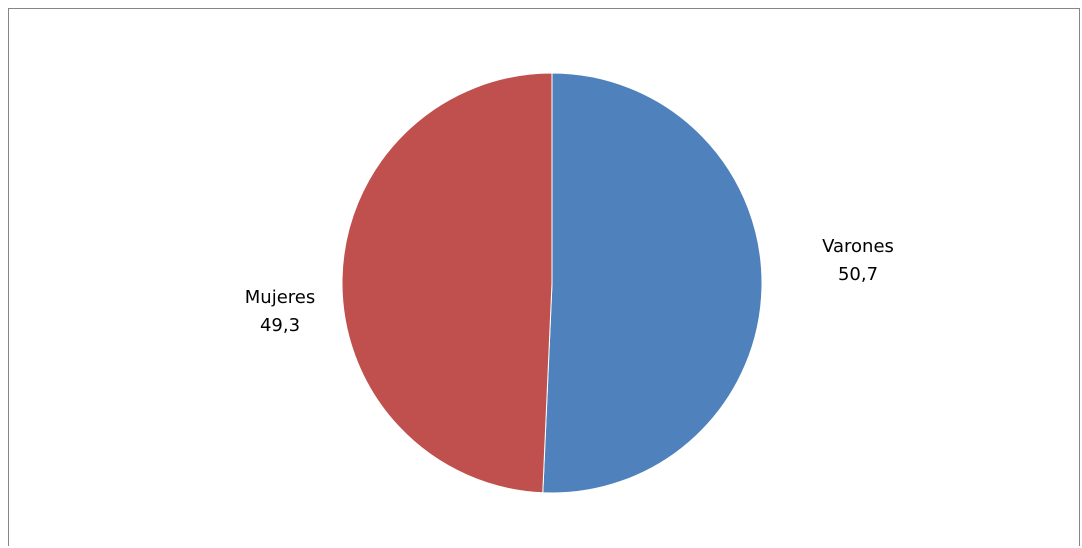 The height and width of the screenshot is (548, 1082). Describe the element at coordinates (858, 246) in the screenshot. I see `slice-label-varones-name: Varones` at that location.